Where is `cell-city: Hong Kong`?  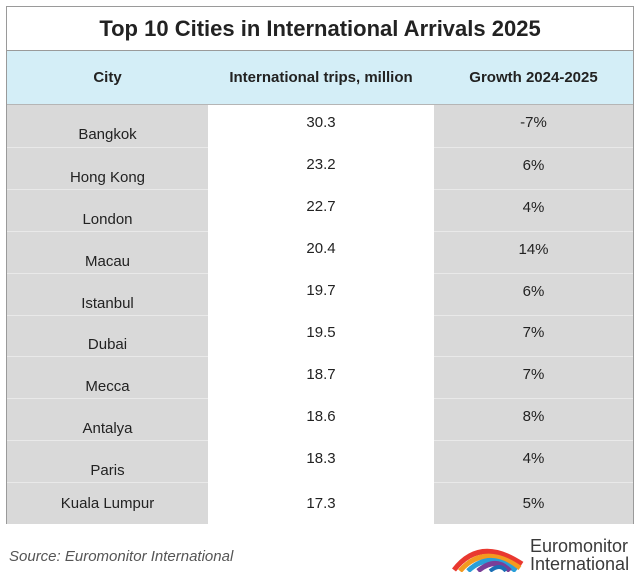
cell-city: Hong Kong is located at coordinates (107, 167).